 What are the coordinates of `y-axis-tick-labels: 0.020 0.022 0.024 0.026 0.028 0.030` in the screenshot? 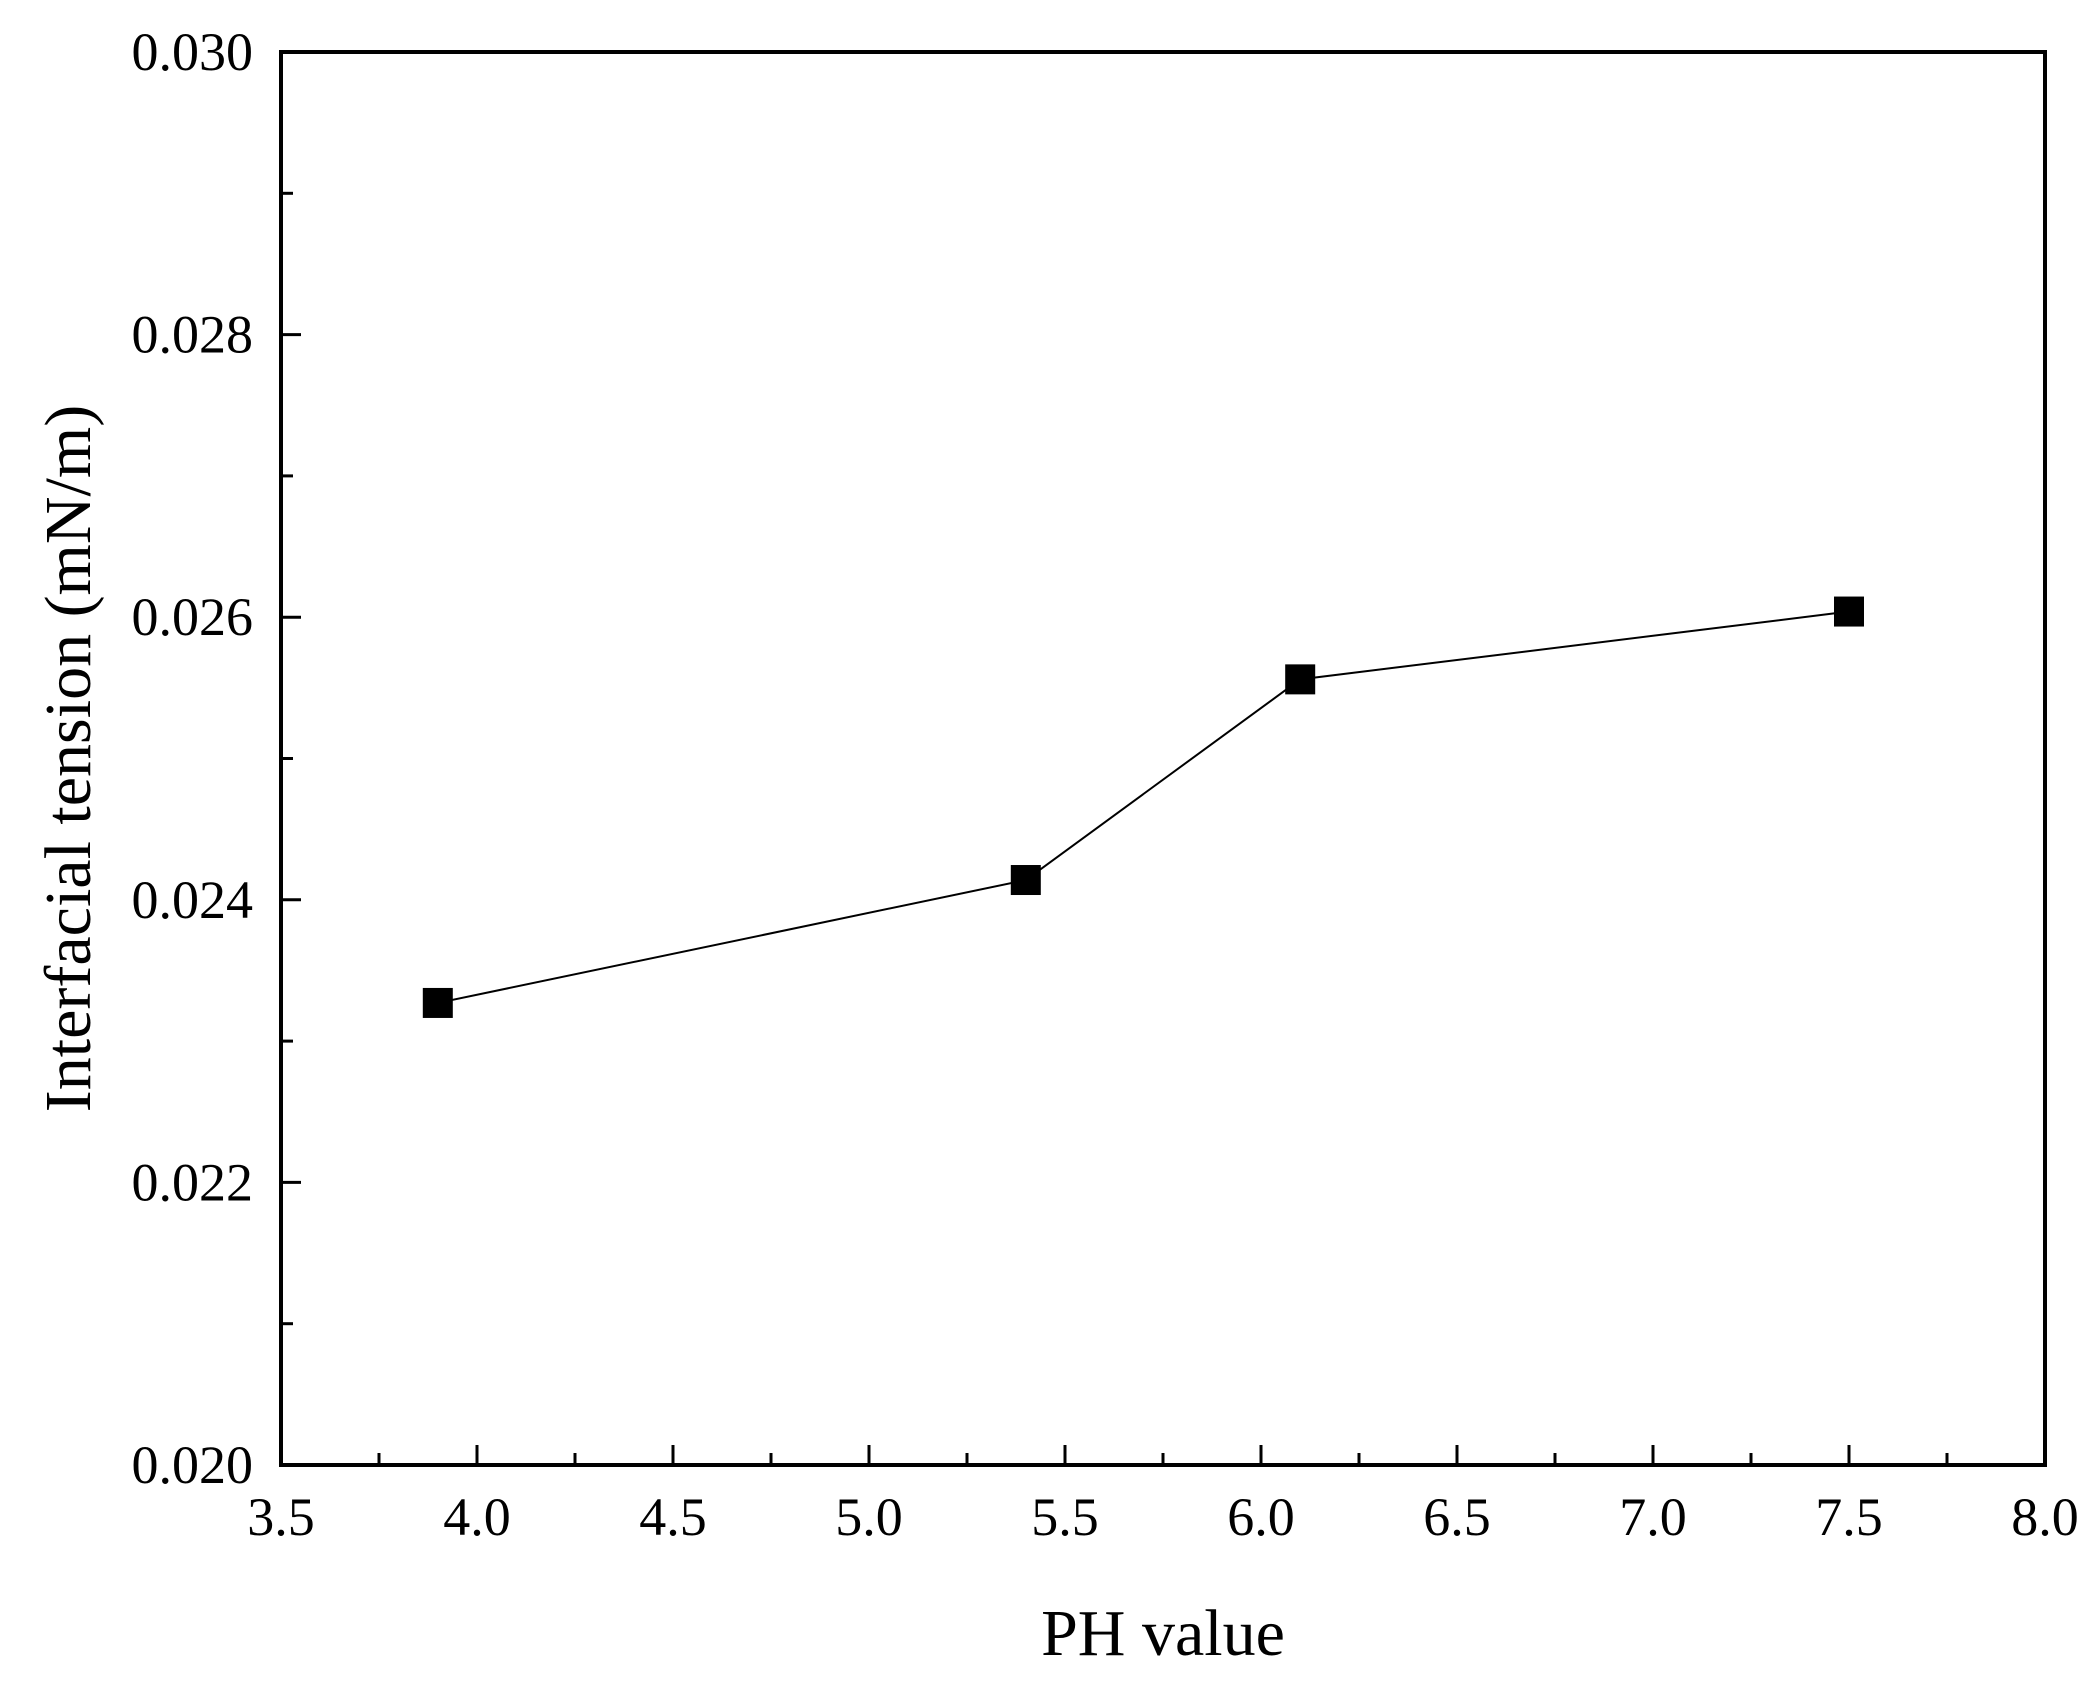 It's located at (193, 758).